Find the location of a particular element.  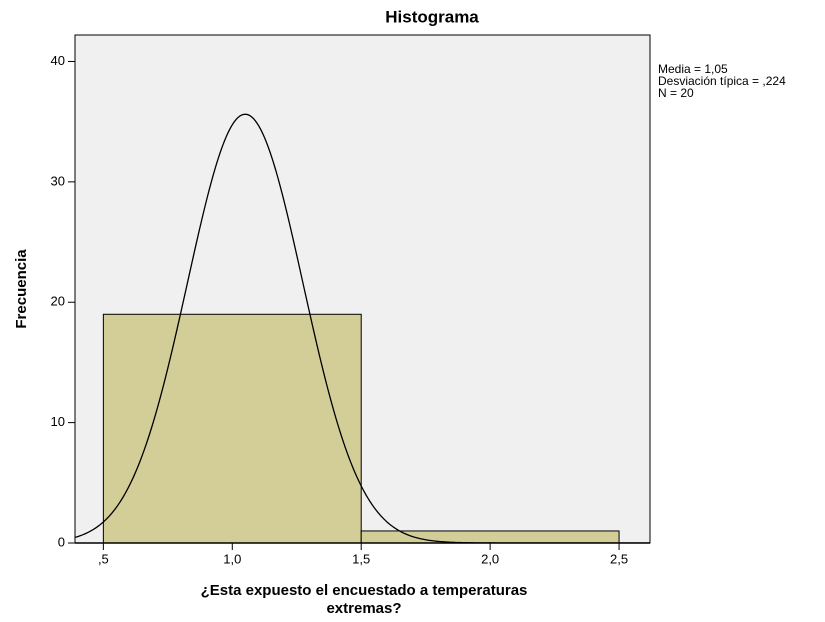

annotation: N = 20 is located at coordinates (676, 93).